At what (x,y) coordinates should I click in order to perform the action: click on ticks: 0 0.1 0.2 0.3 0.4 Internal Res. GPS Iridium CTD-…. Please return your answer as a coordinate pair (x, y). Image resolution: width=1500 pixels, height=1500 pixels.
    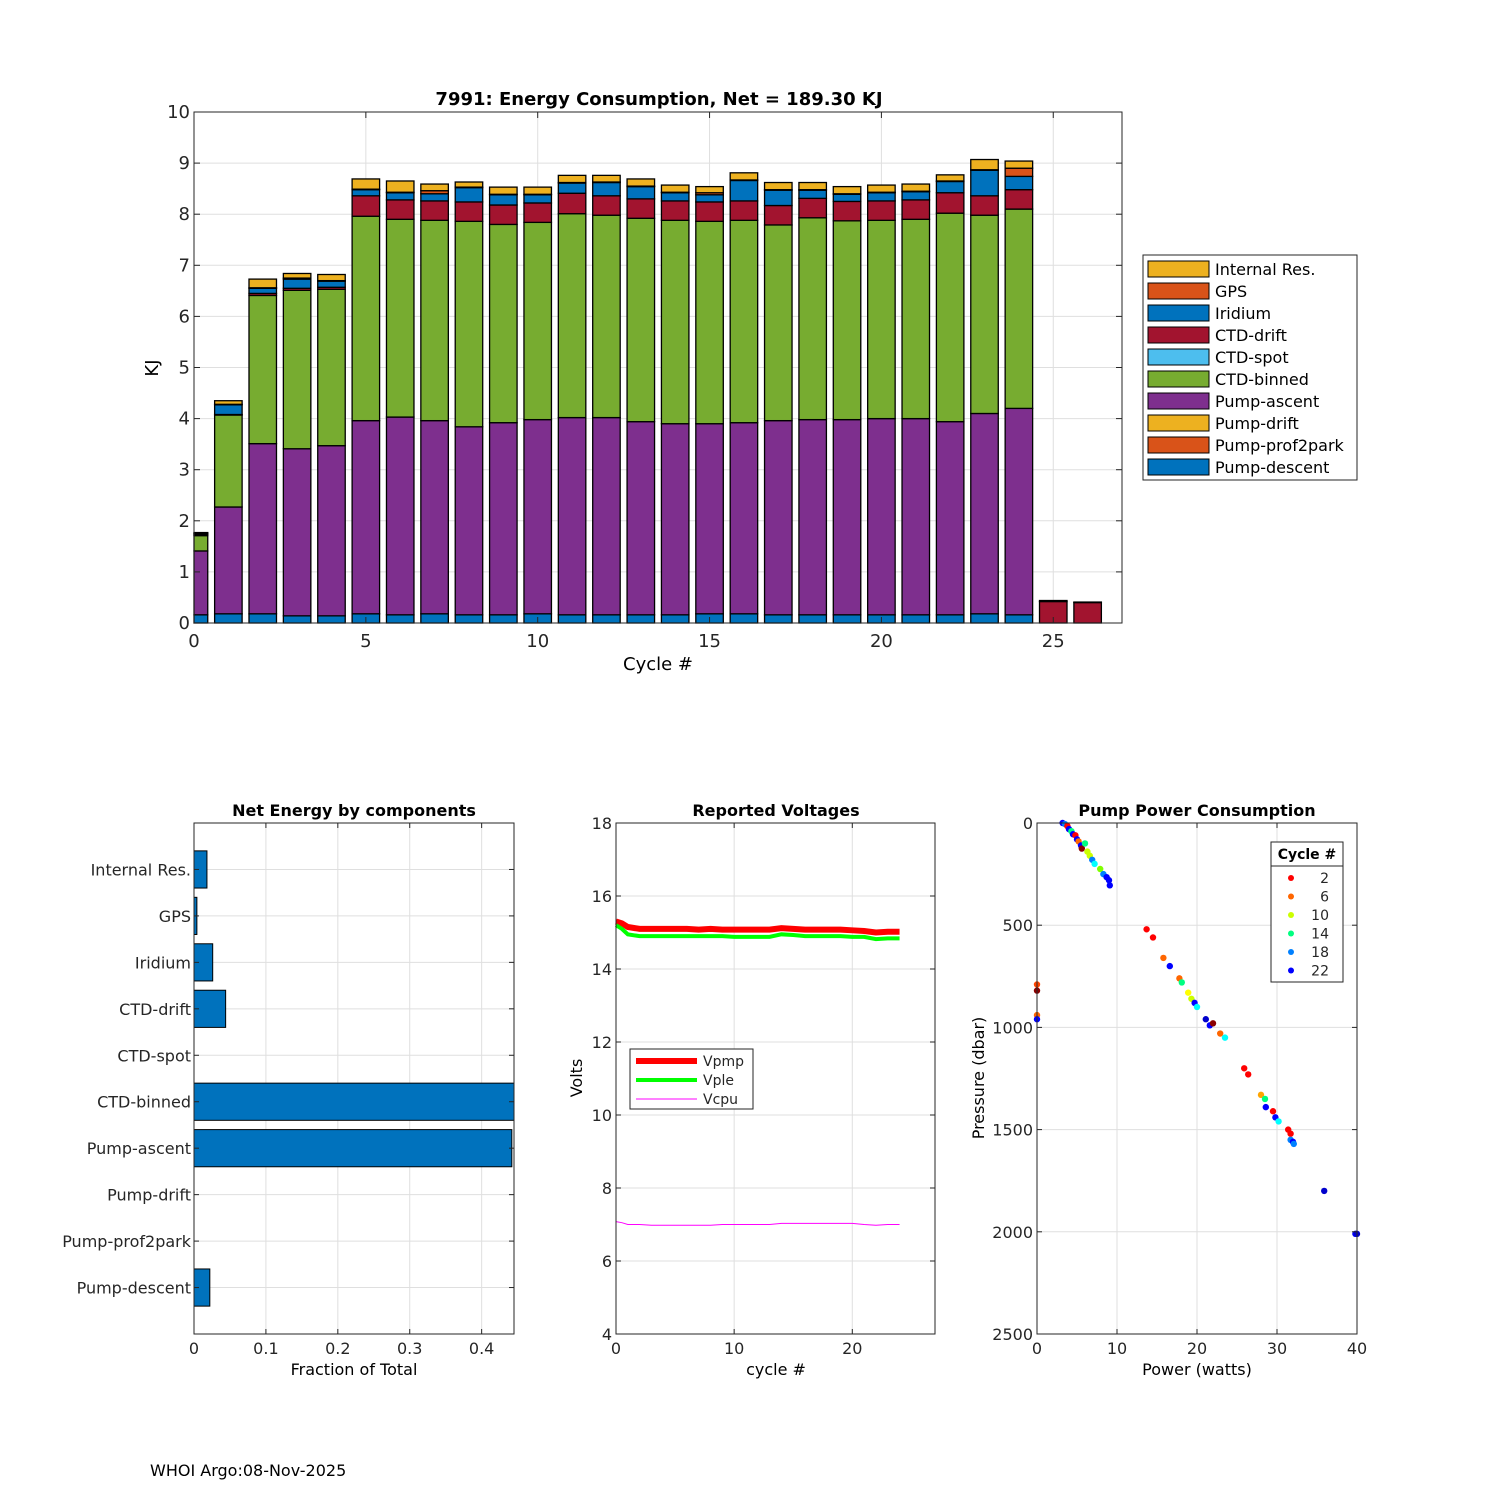
    Looking at the image, I should click on (288, 1090).